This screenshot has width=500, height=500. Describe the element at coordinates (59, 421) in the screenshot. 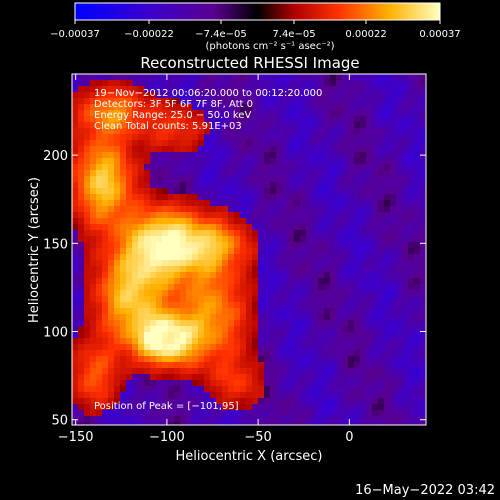

I see `y-tick-label: 50` at that location.